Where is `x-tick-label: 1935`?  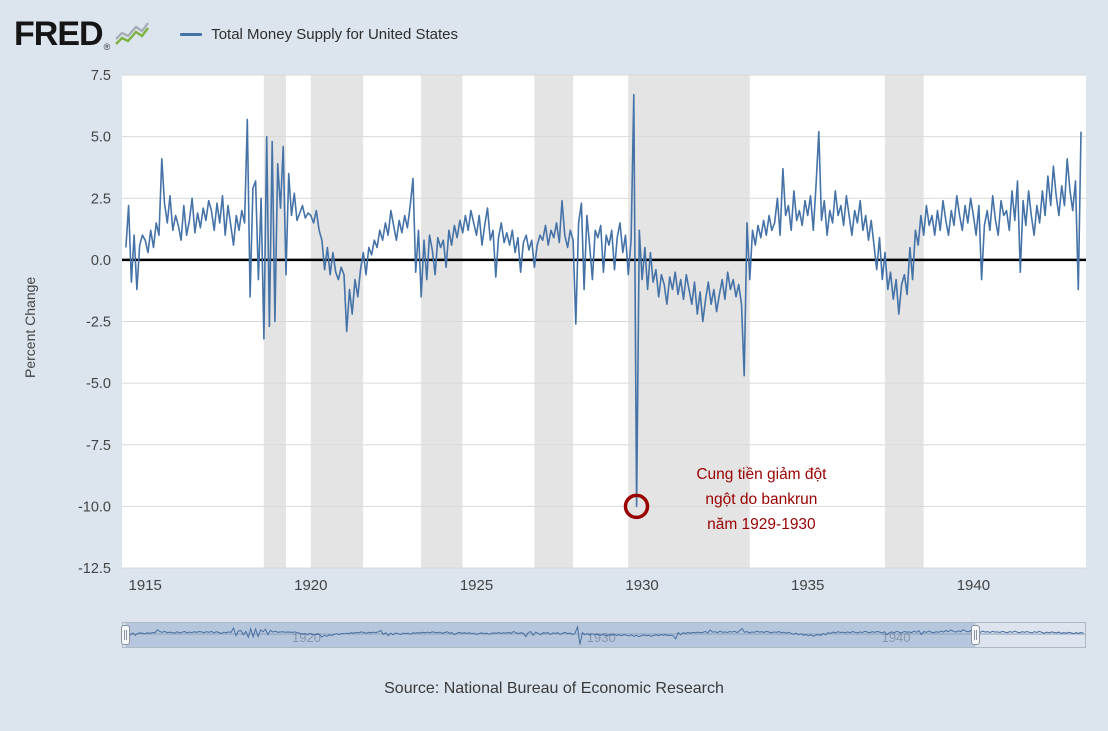
x-tick-label: 1935 is located at coordinates (807, 585).